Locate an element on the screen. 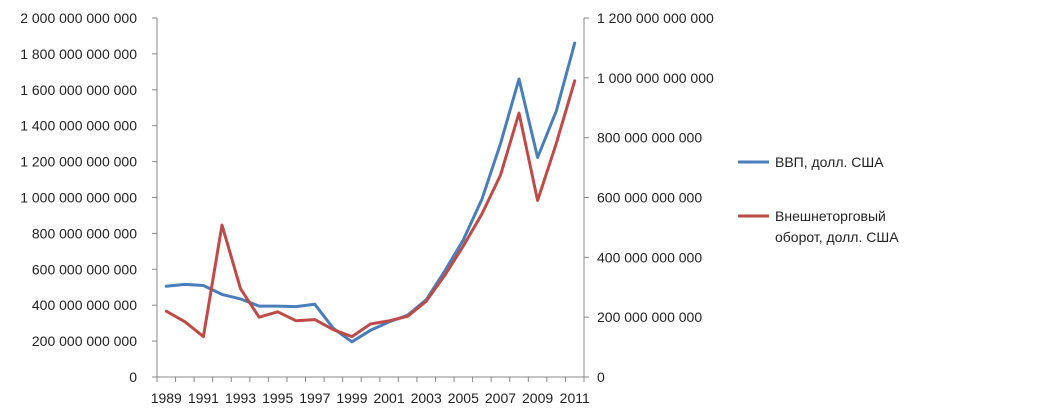 The width and height of the screenshot is (1062, 418). left-y-tick-label: 1 200 000 000 000 is located at coordinates (78, 162).